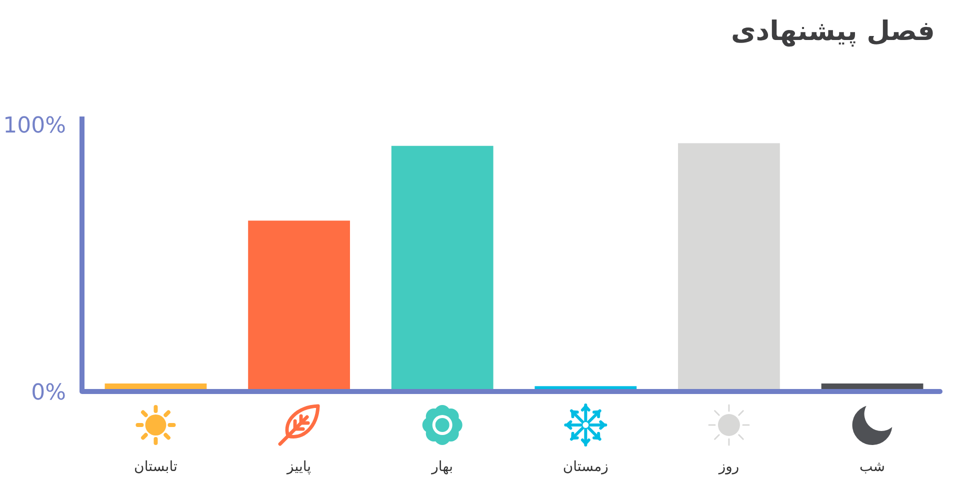  What do you see at coordinates (34, 125) in the screenshot?
I see `y-tick-label: 100%` at bounding box center [34, 125].